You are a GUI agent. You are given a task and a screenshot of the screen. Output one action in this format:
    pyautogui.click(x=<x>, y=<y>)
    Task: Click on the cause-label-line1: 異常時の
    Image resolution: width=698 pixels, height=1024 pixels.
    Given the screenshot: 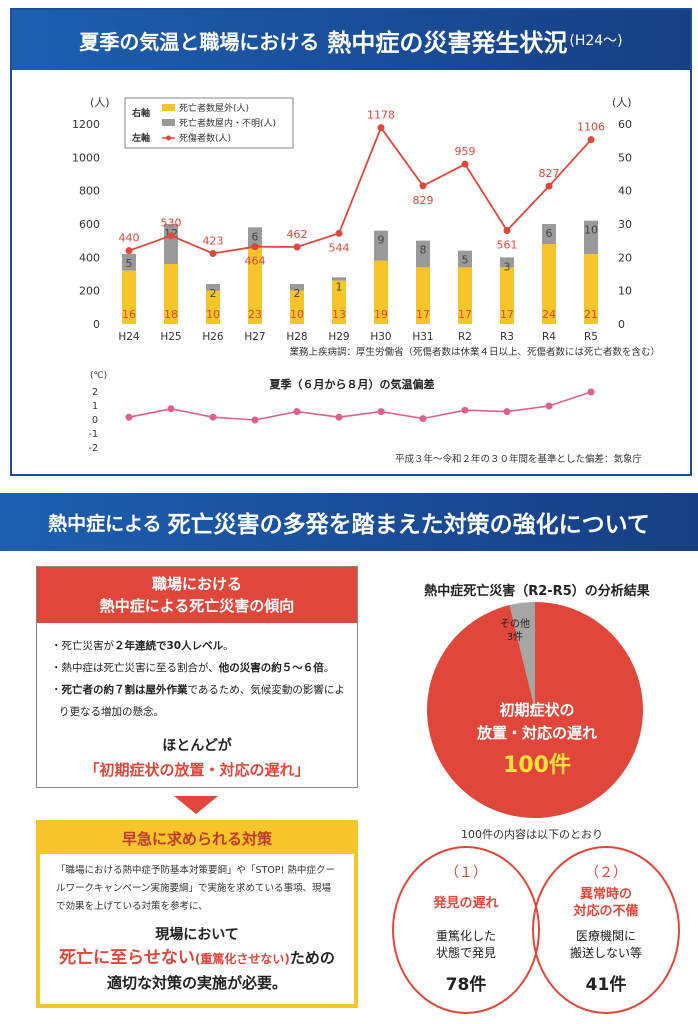 What is the action you would take?
    pyautogui.click(x=605, y=894)
    